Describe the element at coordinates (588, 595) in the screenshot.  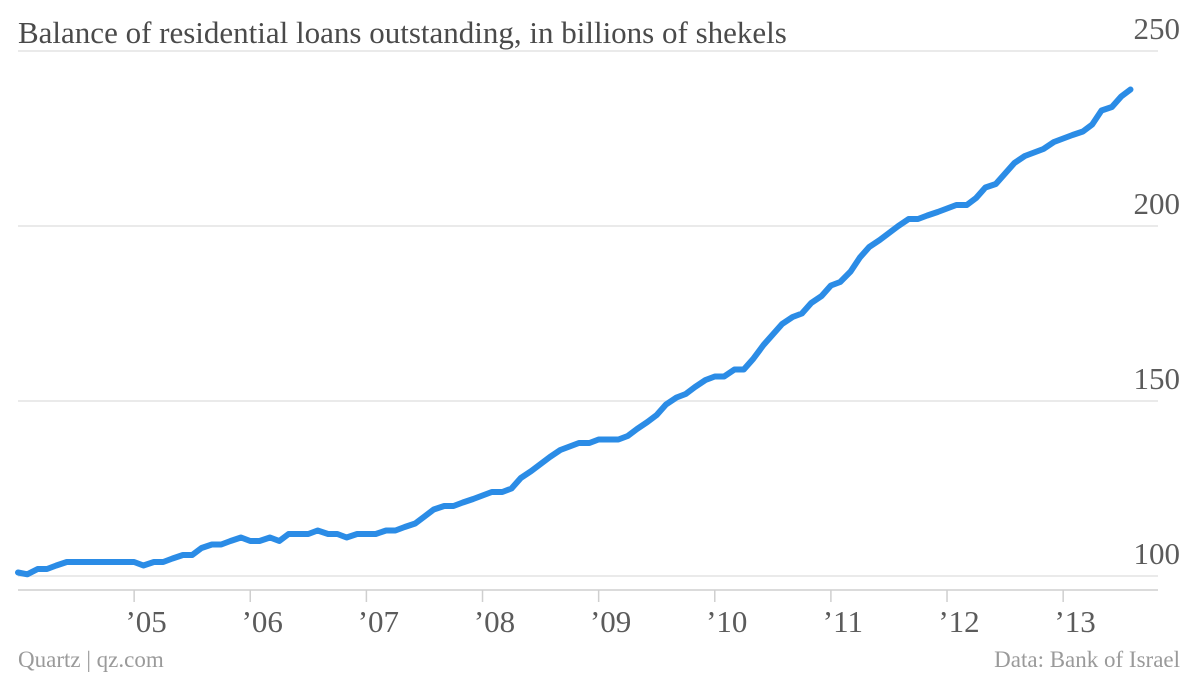
I see `x-axis` at that location.